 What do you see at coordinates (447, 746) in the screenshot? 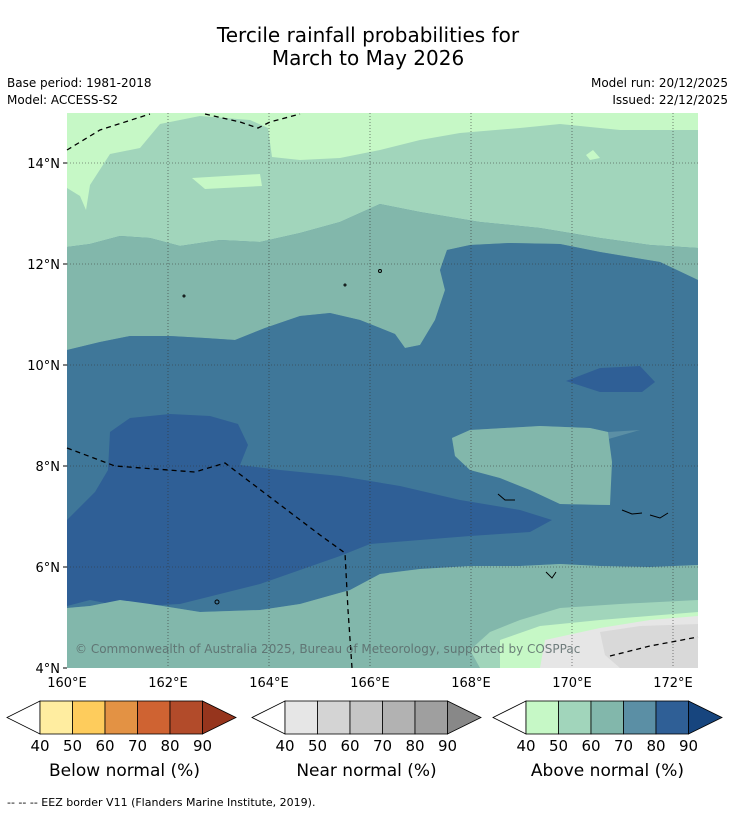
I see `near-cbar-tick: 90` at bounding box center [447, 746].